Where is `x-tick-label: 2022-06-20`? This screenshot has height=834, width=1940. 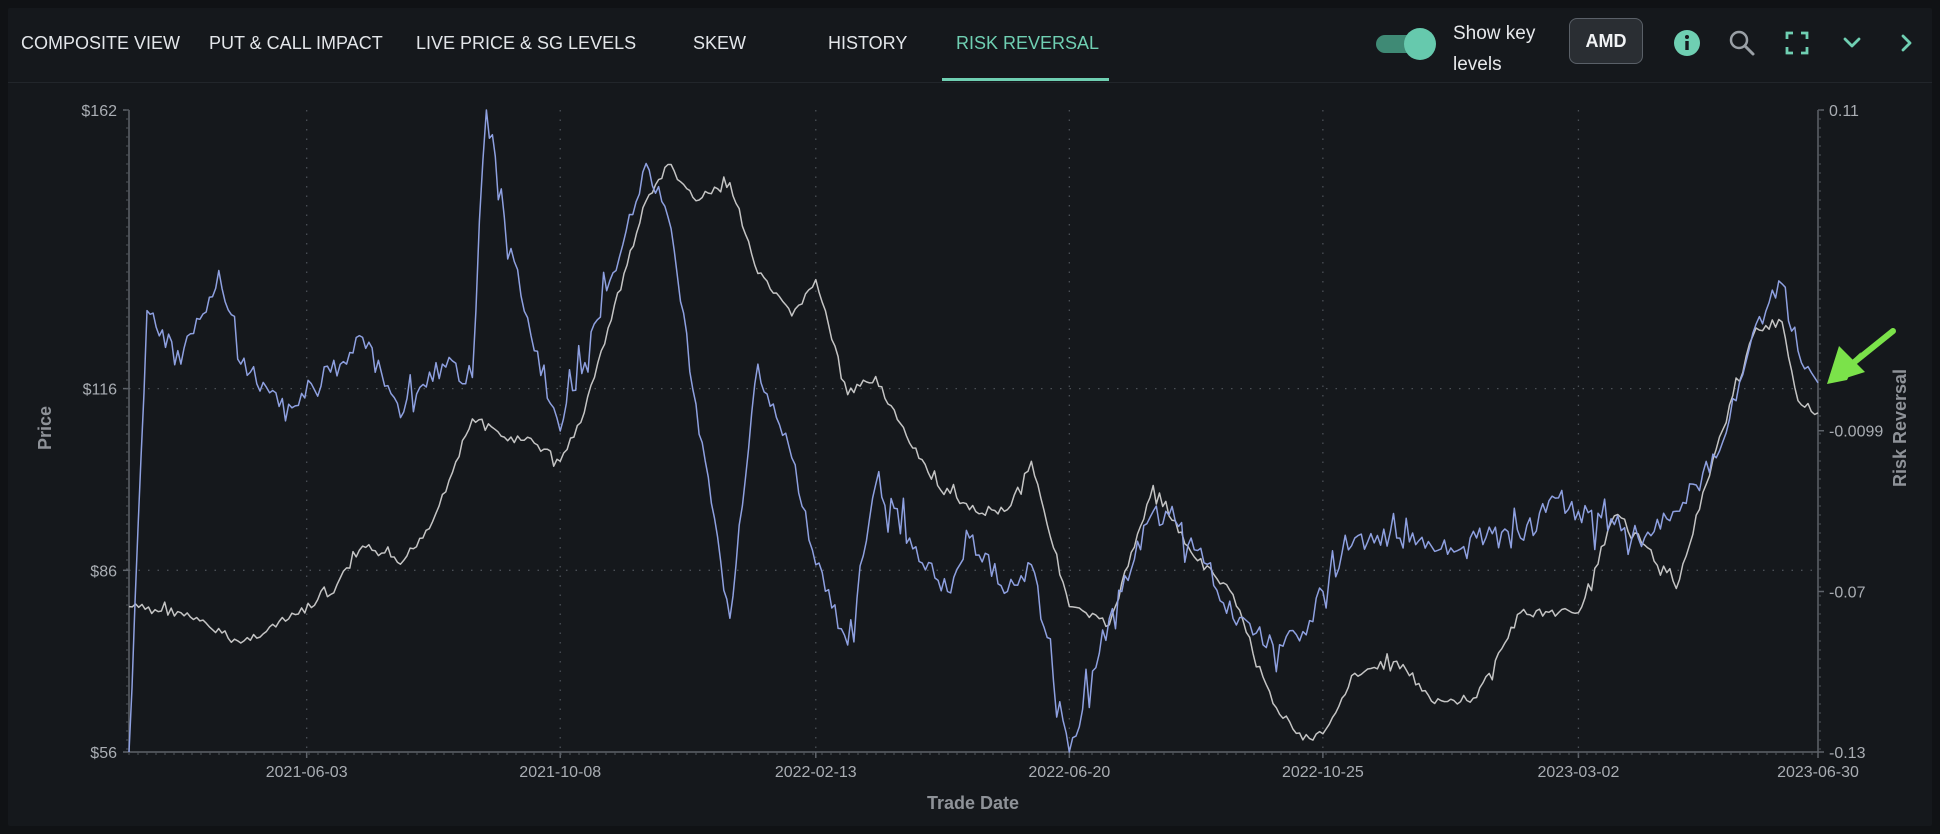 x-tick-label: 2022-06-20 is located at coordinates (1069, 772).